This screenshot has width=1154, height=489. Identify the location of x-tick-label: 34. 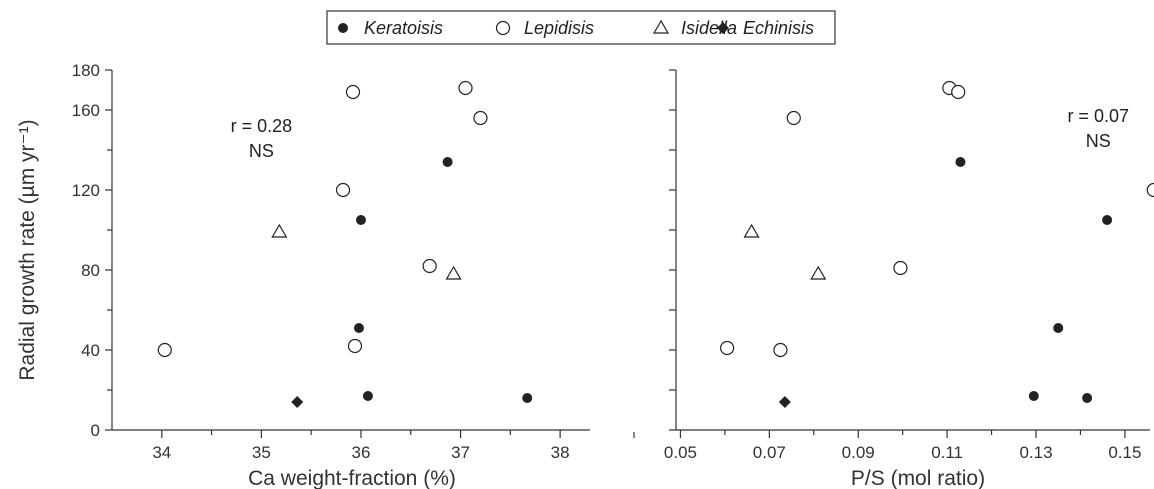
(161, 452).